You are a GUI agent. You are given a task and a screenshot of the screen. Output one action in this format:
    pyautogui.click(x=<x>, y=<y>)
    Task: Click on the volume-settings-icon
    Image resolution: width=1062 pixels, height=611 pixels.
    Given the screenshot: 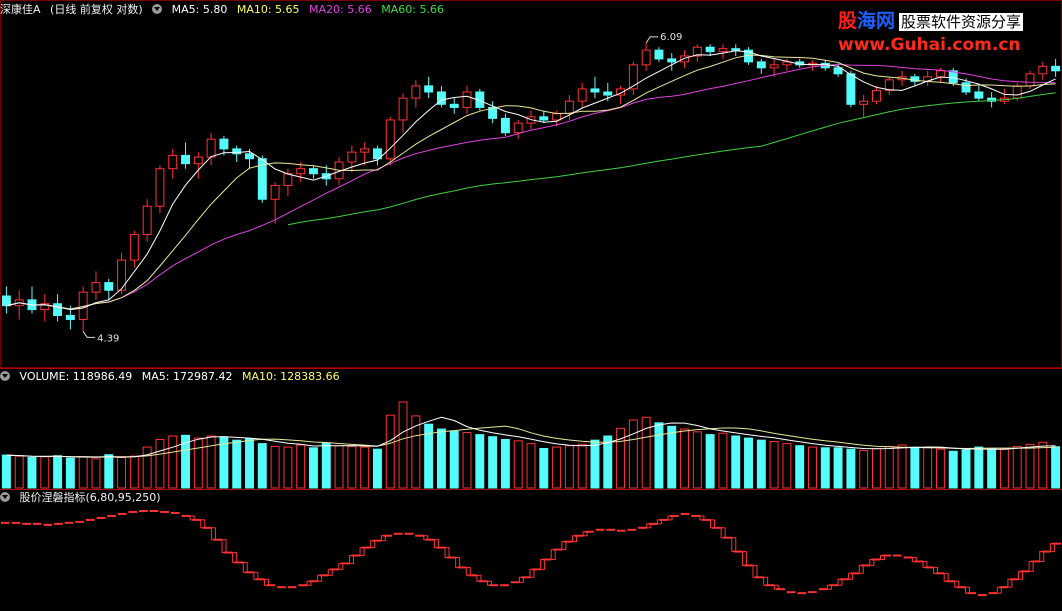 What is the action you would take?
    pyautogui.click(x=5, y=376)
    